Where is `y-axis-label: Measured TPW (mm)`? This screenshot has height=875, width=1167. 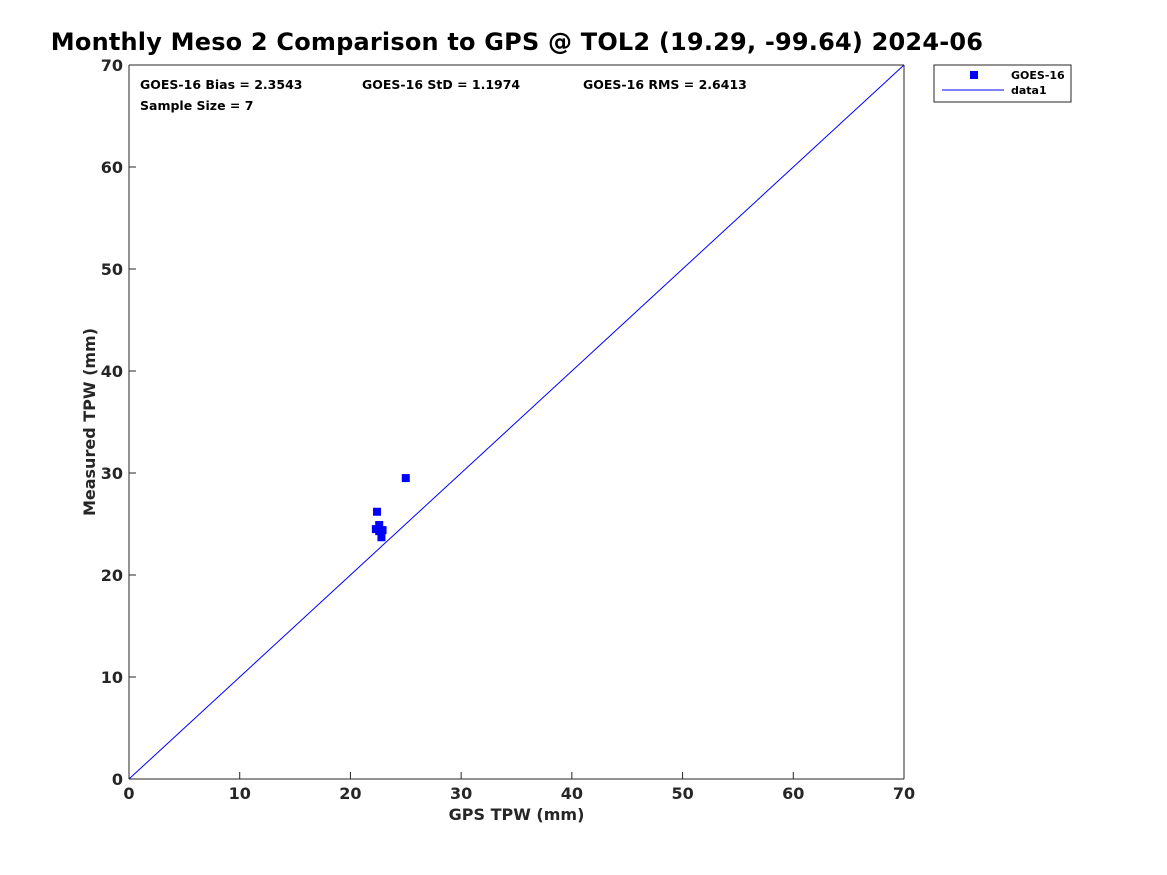 y-axis-label: Measured TPW (mm) is located at coordinates (89, 422).